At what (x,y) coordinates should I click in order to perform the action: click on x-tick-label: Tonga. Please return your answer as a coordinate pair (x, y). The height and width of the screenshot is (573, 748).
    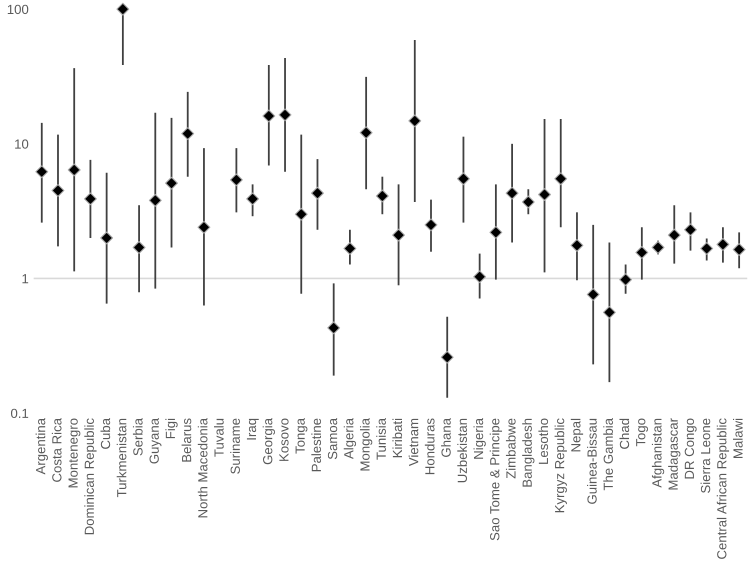
    Looking at the image, I should click on (302, 436).